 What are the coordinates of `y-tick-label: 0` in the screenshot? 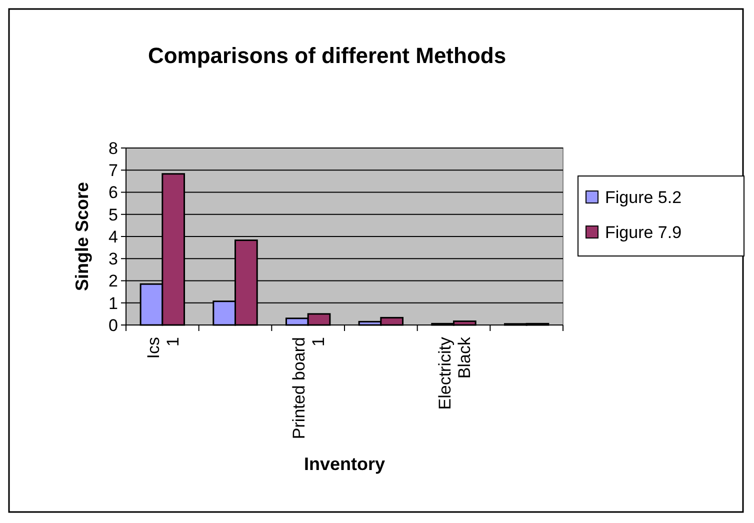 It's located at (113, 325).